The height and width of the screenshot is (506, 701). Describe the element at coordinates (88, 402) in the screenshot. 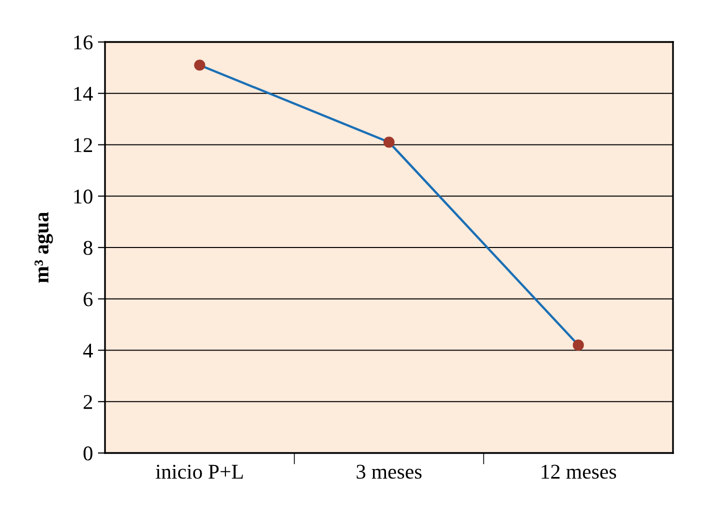

I see `y-tick-label: 2` at that location.